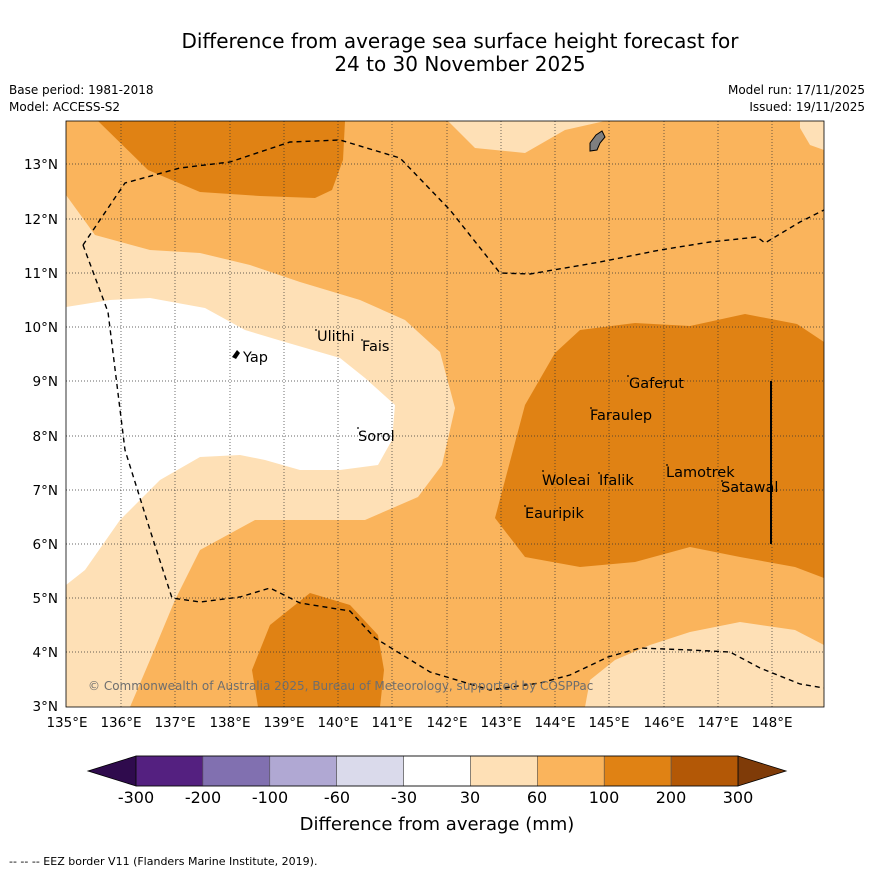 The height and width of the screenshot is (873, 873). What do you see at coordinates (762, 771) in the screenshot?
I see `colorbar-extend-high` at bounding box center [762, 771].